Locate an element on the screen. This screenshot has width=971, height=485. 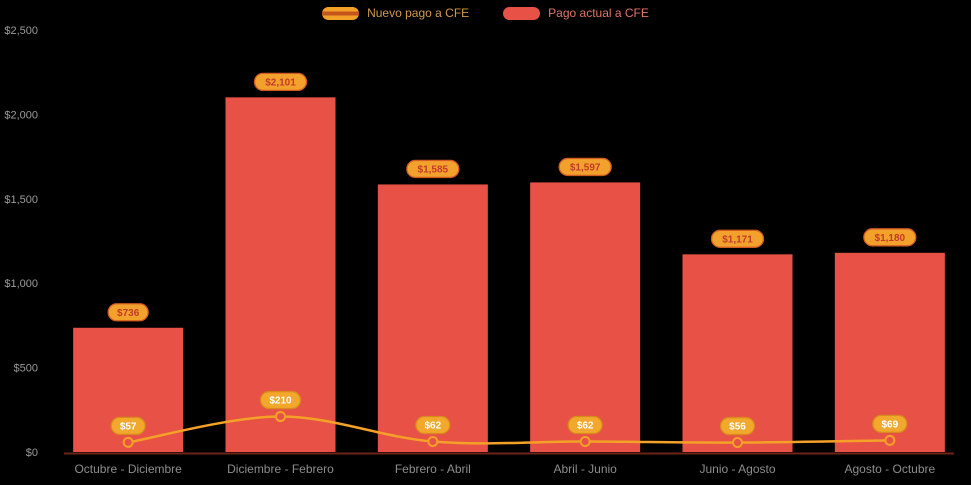
bar-value-label-text: $736 is located at coordinates (128, 313).